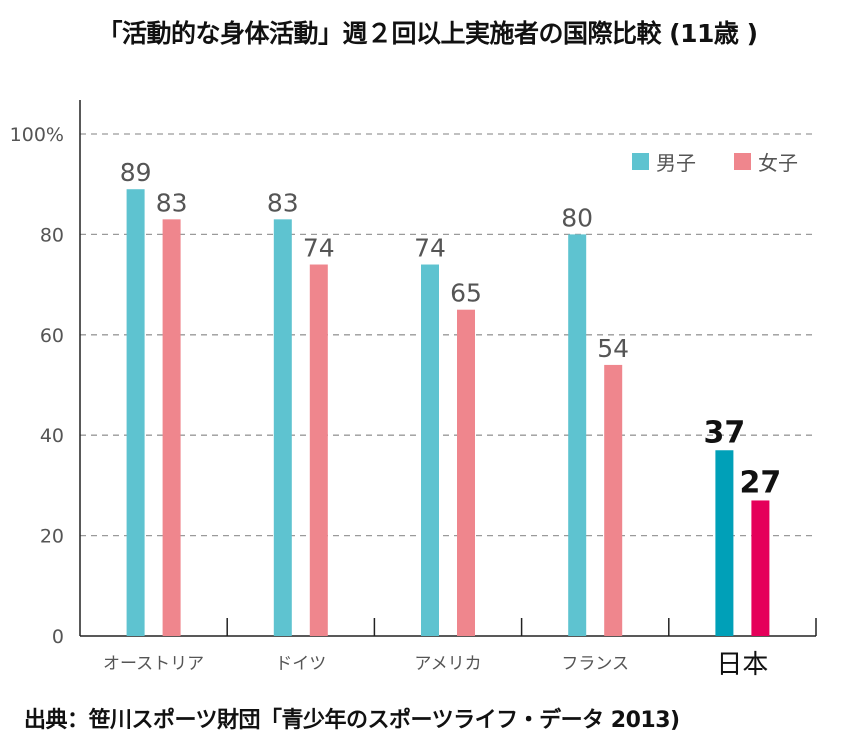 The width and height of the screenshot is (855, 755). Describe the element at coordinates (613, 348) in the screenshot. I see `data-label: 54` at that location.